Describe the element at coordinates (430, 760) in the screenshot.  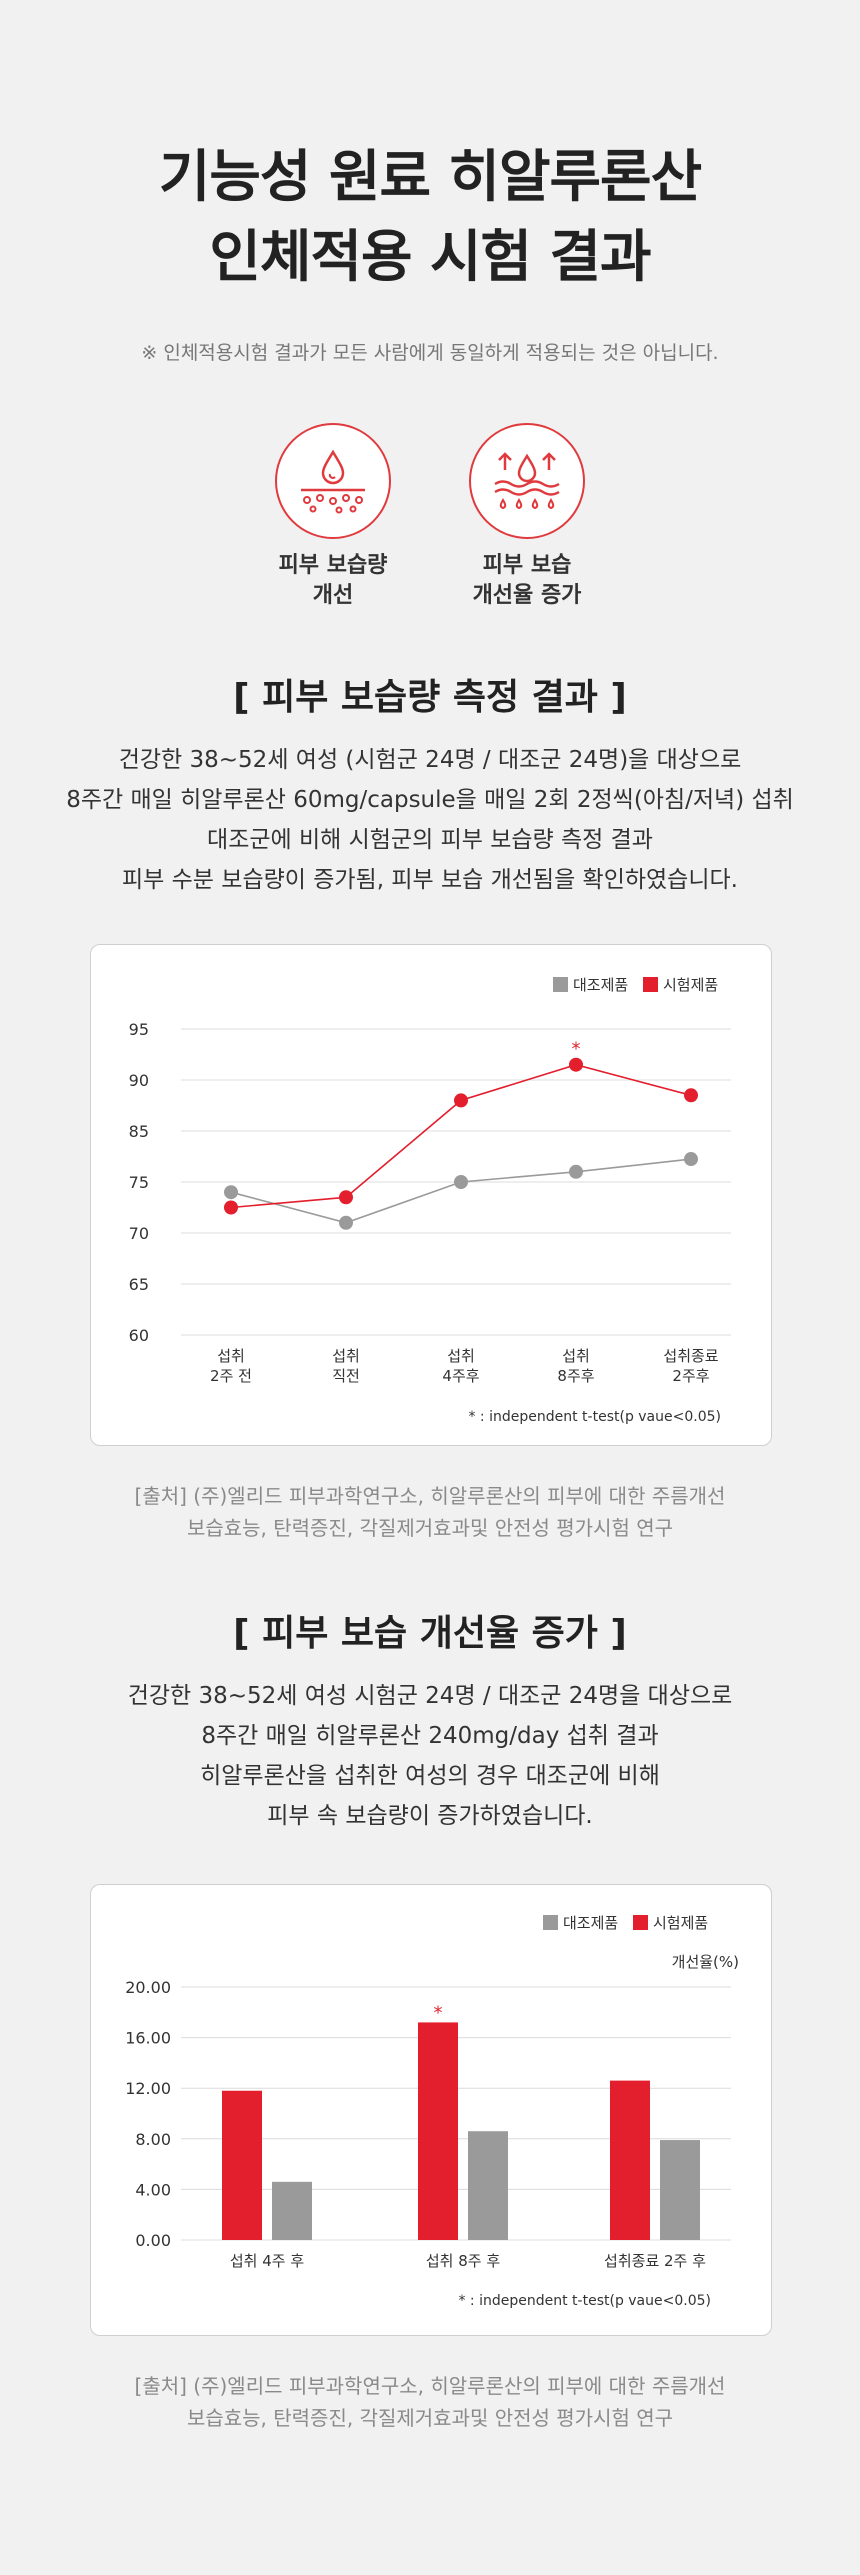
I see `text-line: 건강한 38~52세 여성 (시험군 24명 / 대조군 24명)을 대상으로` at that location.